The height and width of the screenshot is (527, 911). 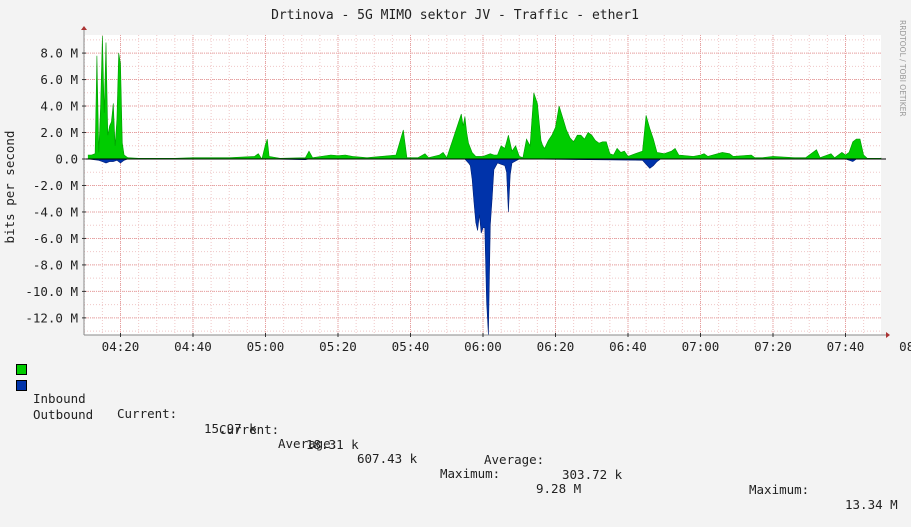 I want to click on outbound-name: Outbound, so click(x=63, y=414).